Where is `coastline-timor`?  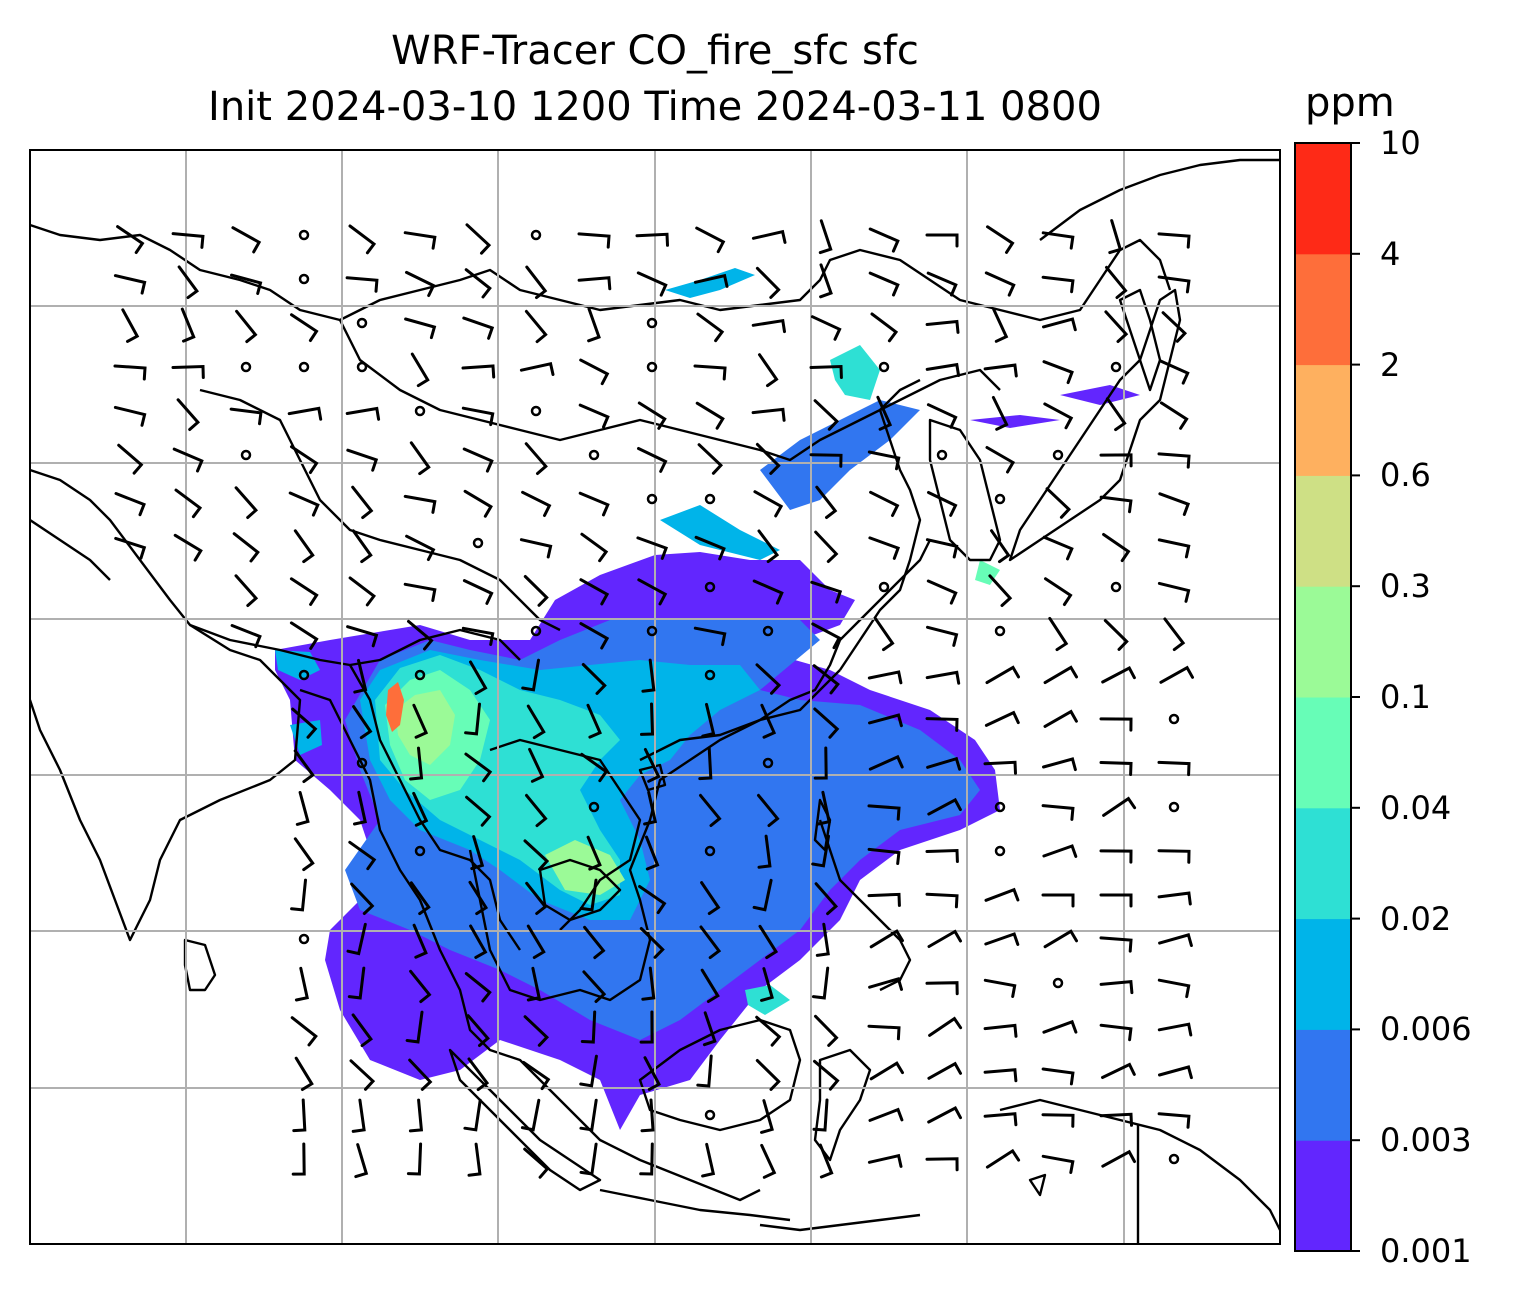 coastline-timor is located at coordinates (1037, 1185).